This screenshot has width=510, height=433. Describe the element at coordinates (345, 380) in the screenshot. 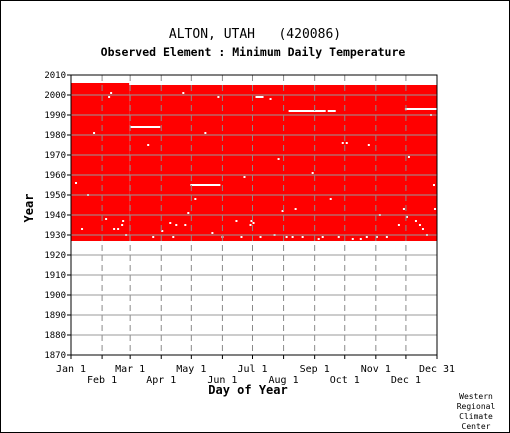

I see `x-tick-label-oct-1: Oct 1` at that location.